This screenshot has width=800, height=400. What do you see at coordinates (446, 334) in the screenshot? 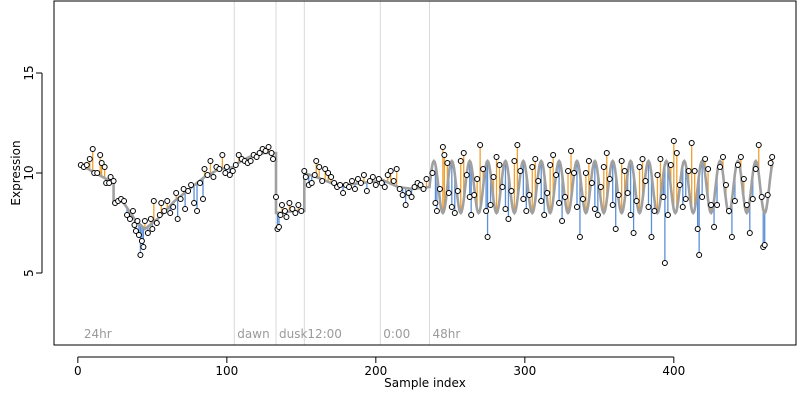
I see `annotation-label: 48hr` at bounding box center [446, 334].